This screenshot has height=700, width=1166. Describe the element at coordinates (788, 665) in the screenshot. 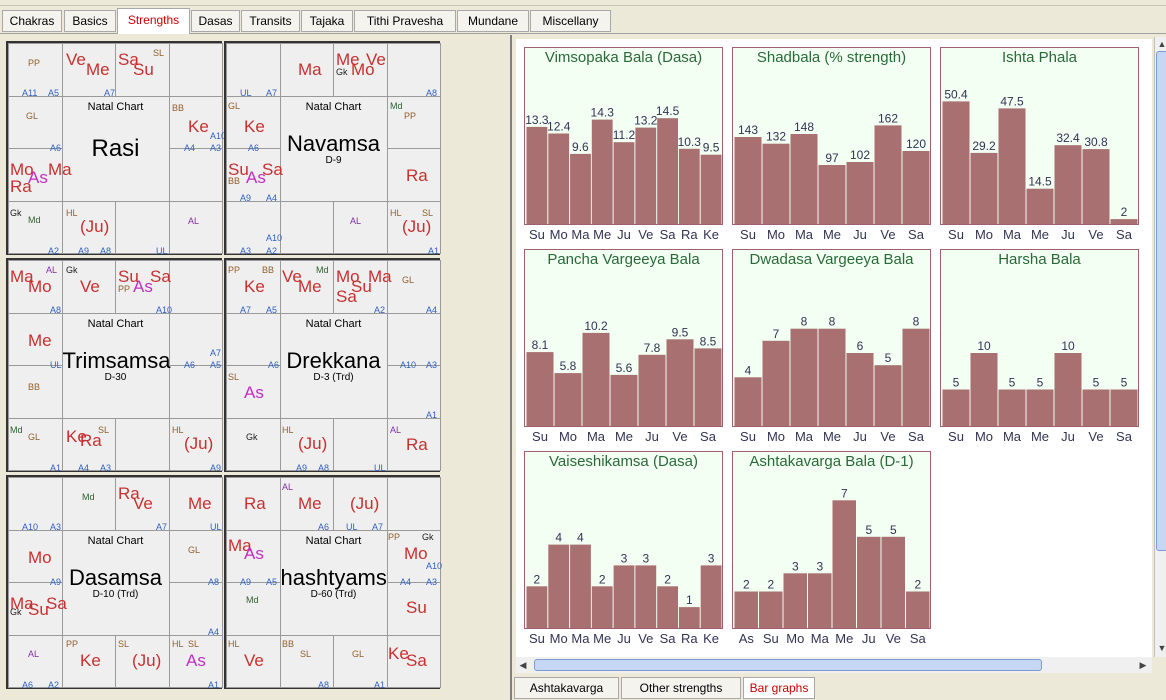

I see `horizontal-scroll-thumb` at that location.